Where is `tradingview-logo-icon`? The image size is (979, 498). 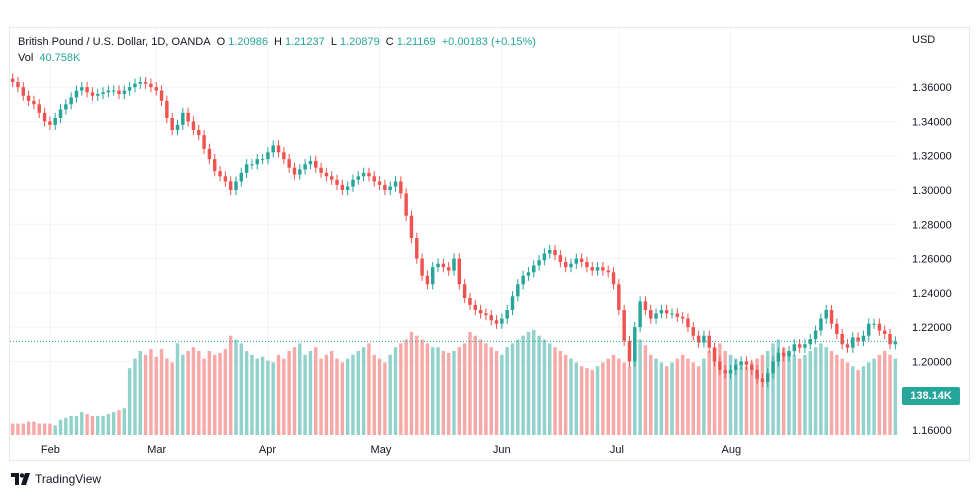 tradingview-logo-icon is located at coordinates (20, 479).